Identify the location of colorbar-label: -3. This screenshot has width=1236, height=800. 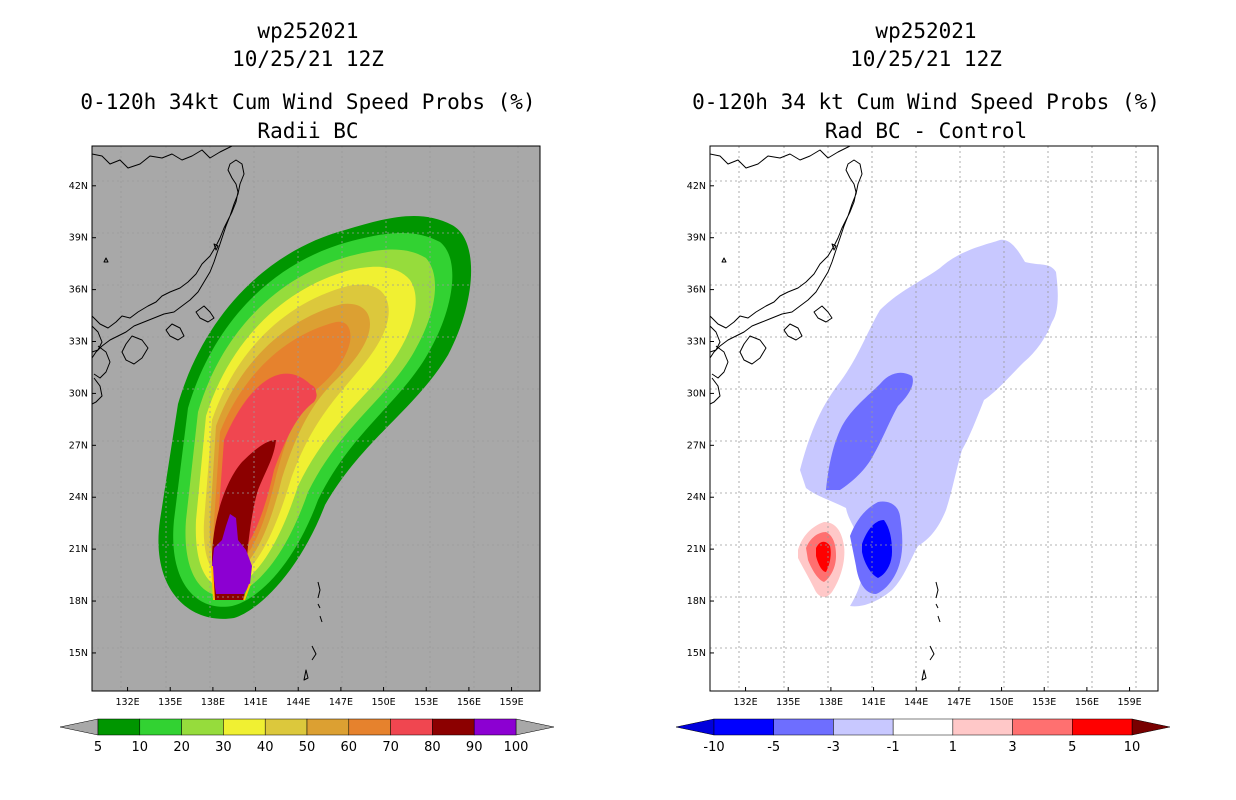
(833, 747).